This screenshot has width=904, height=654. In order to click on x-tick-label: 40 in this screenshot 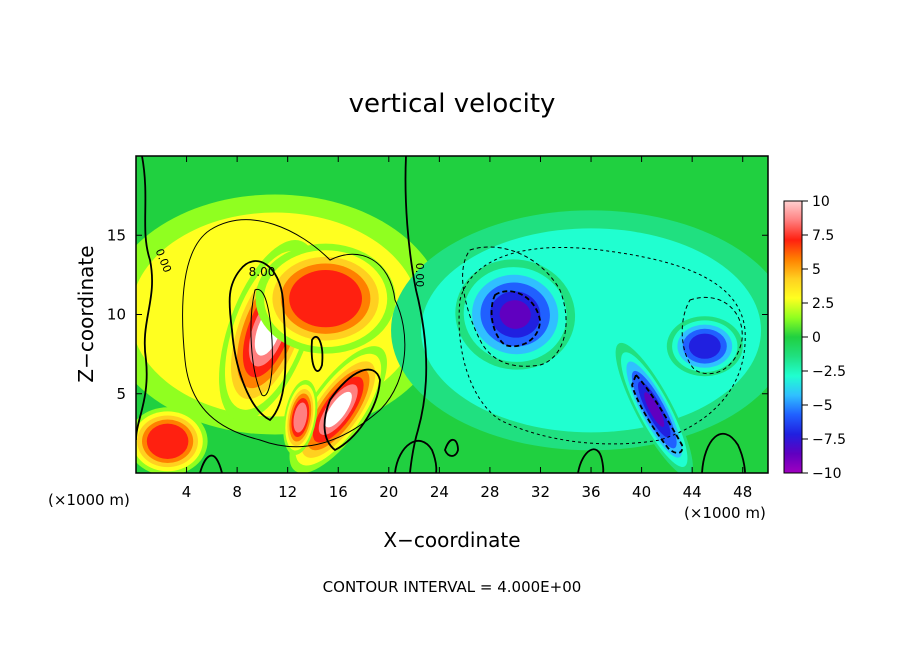, I will do `click(641, 492)`.